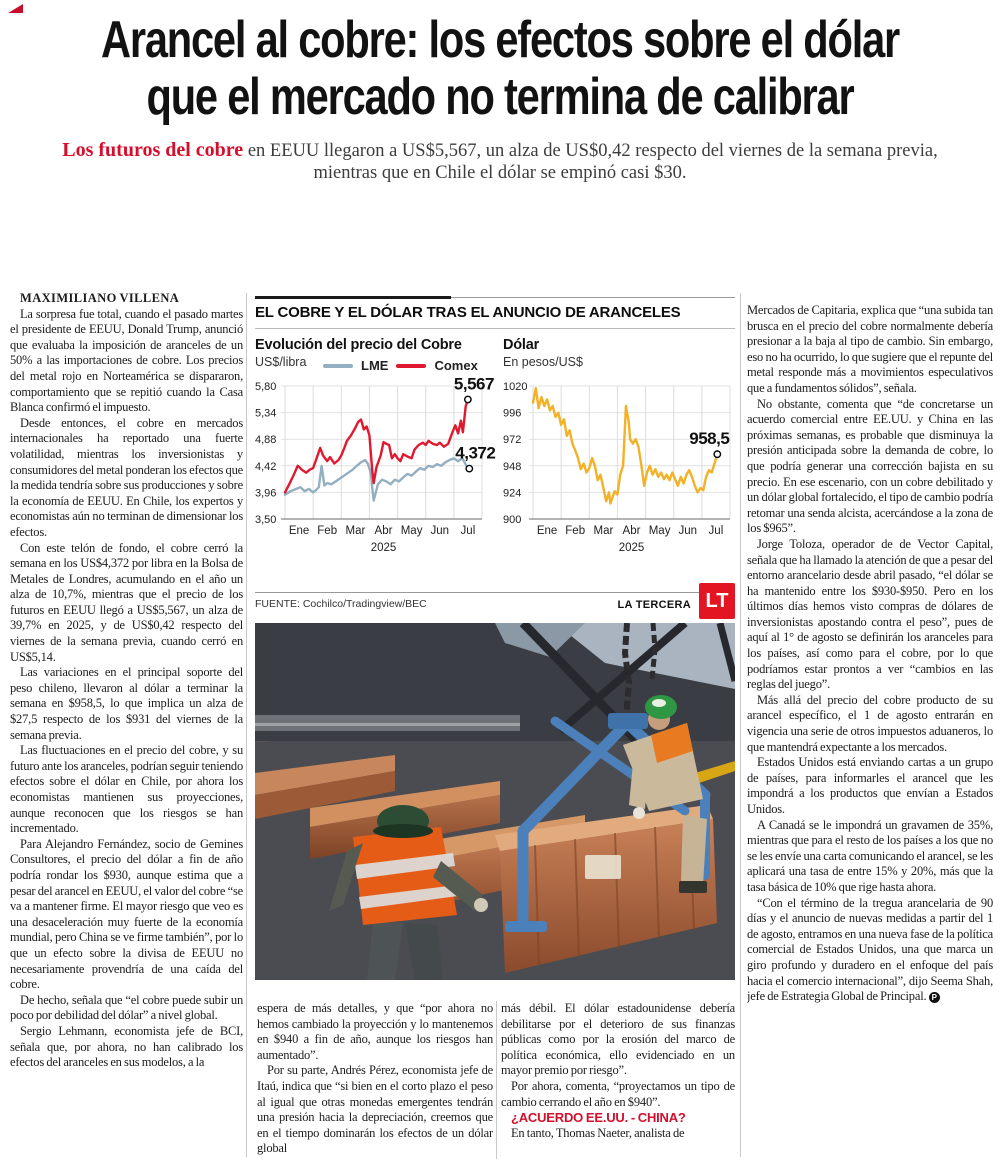  What do you see at coordinates (598, 1133) in the screenshot?
I see `article-paragraph: En tanto, Thomas Naeter, analista de` at bounding box center [598, 1133].